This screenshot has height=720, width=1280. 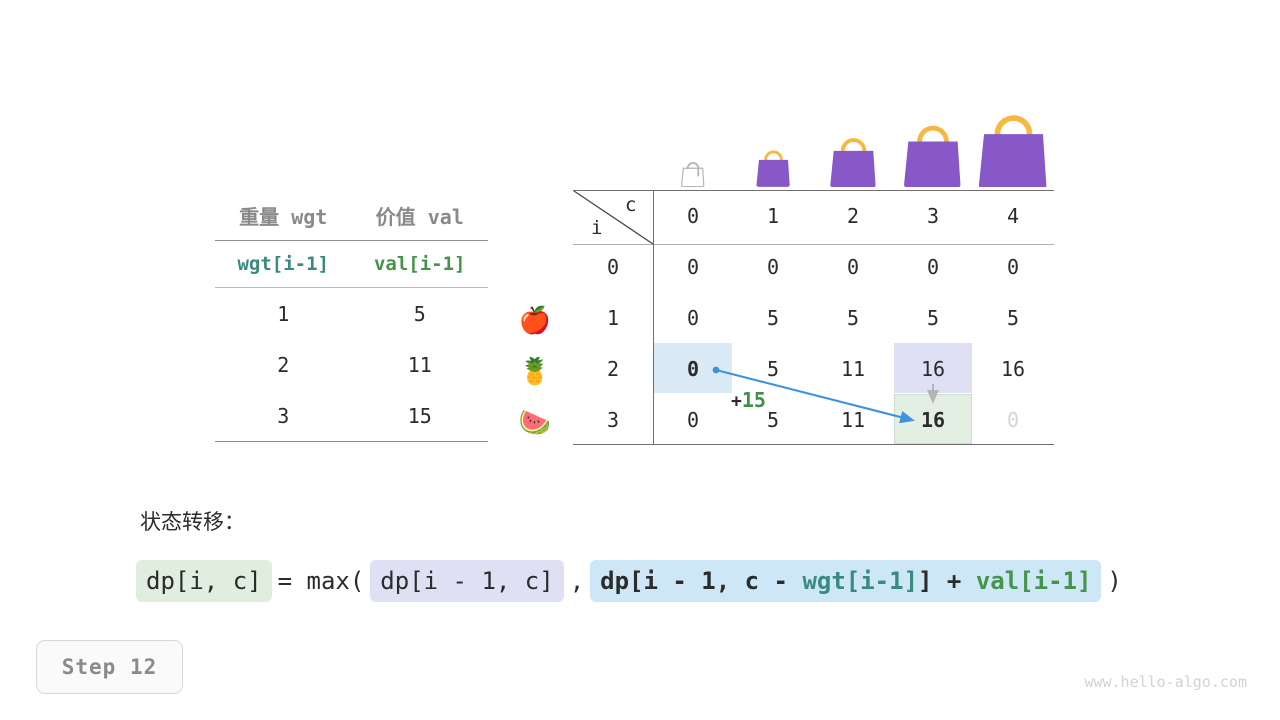 What do you see at coordinates (613, 217) in the screenshot?
I see `corner-diagonal-line` at bounding box center [613, 217].